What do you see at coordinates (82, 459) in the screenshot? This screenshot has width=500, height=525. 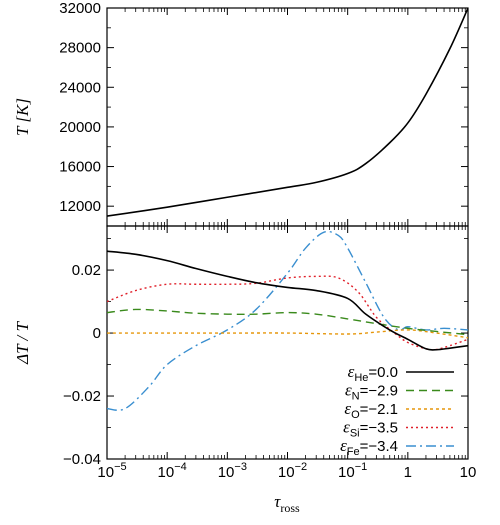 I see `bottom-y-tick-label: −0.04` at bounding box center [82, 459].